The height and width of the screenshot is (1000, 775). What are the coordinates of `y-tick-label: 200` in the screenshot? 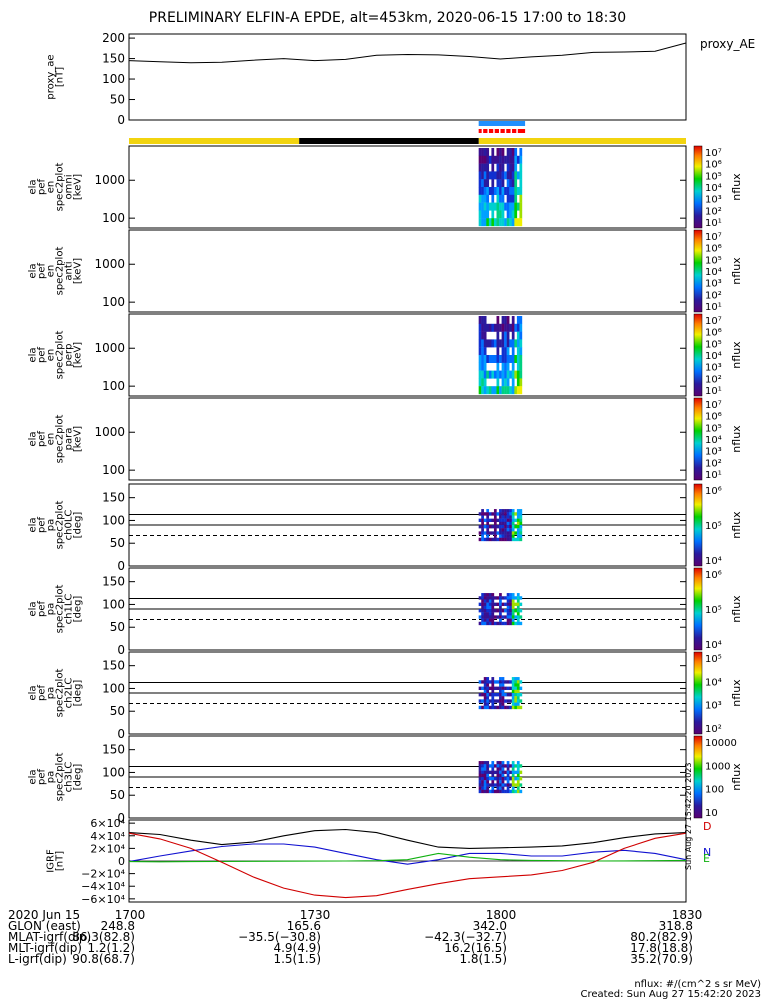 It's located at (113, 38).